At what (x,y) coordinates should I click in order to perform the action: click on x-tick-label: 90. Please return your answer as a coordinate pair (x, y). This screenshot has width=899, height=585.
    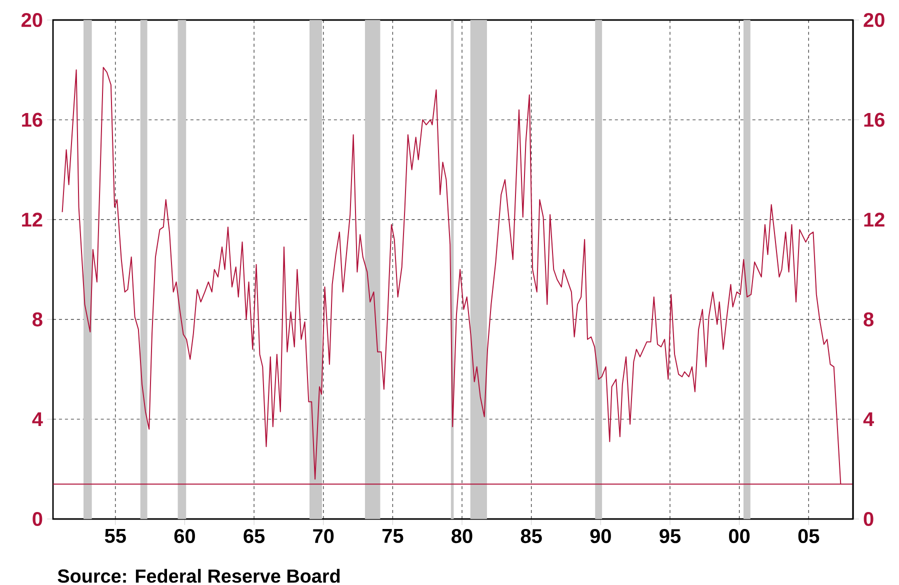
    Looking at the image, I should click on (600, 536).